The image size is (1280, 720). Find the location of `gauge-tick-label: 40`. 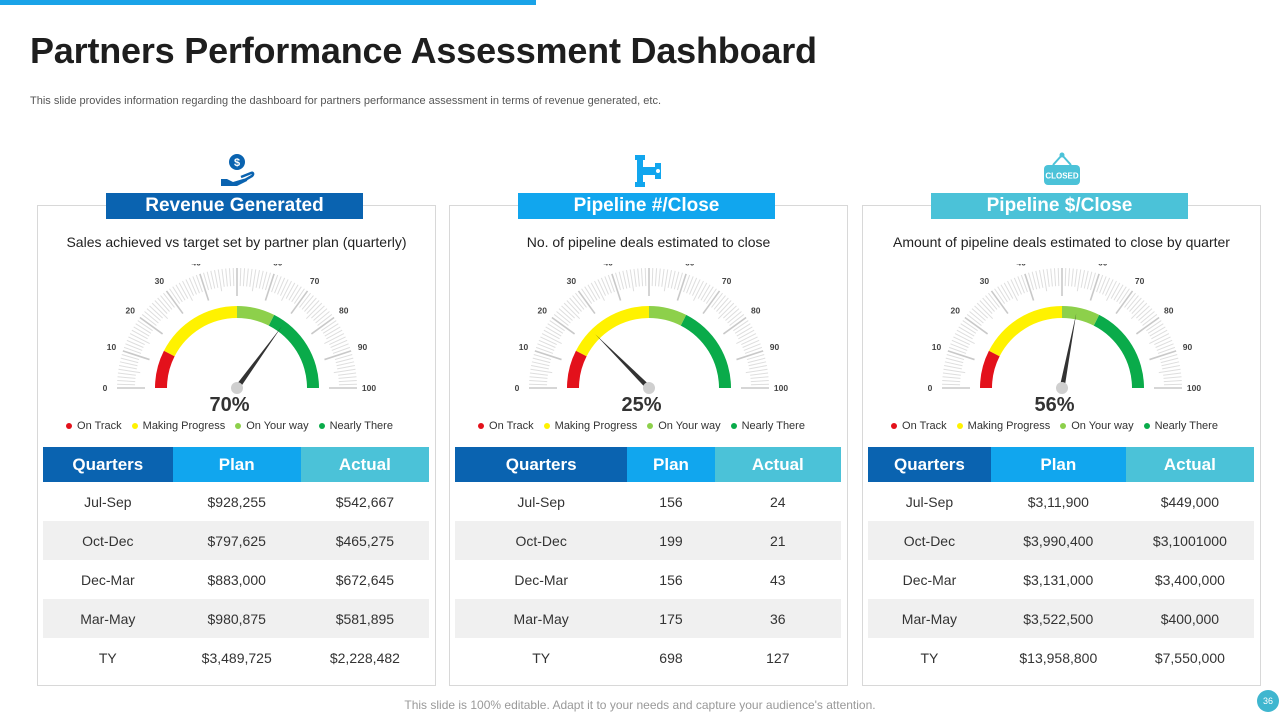

gauge-tick-label: 40 is located at coordinates (608, 265).